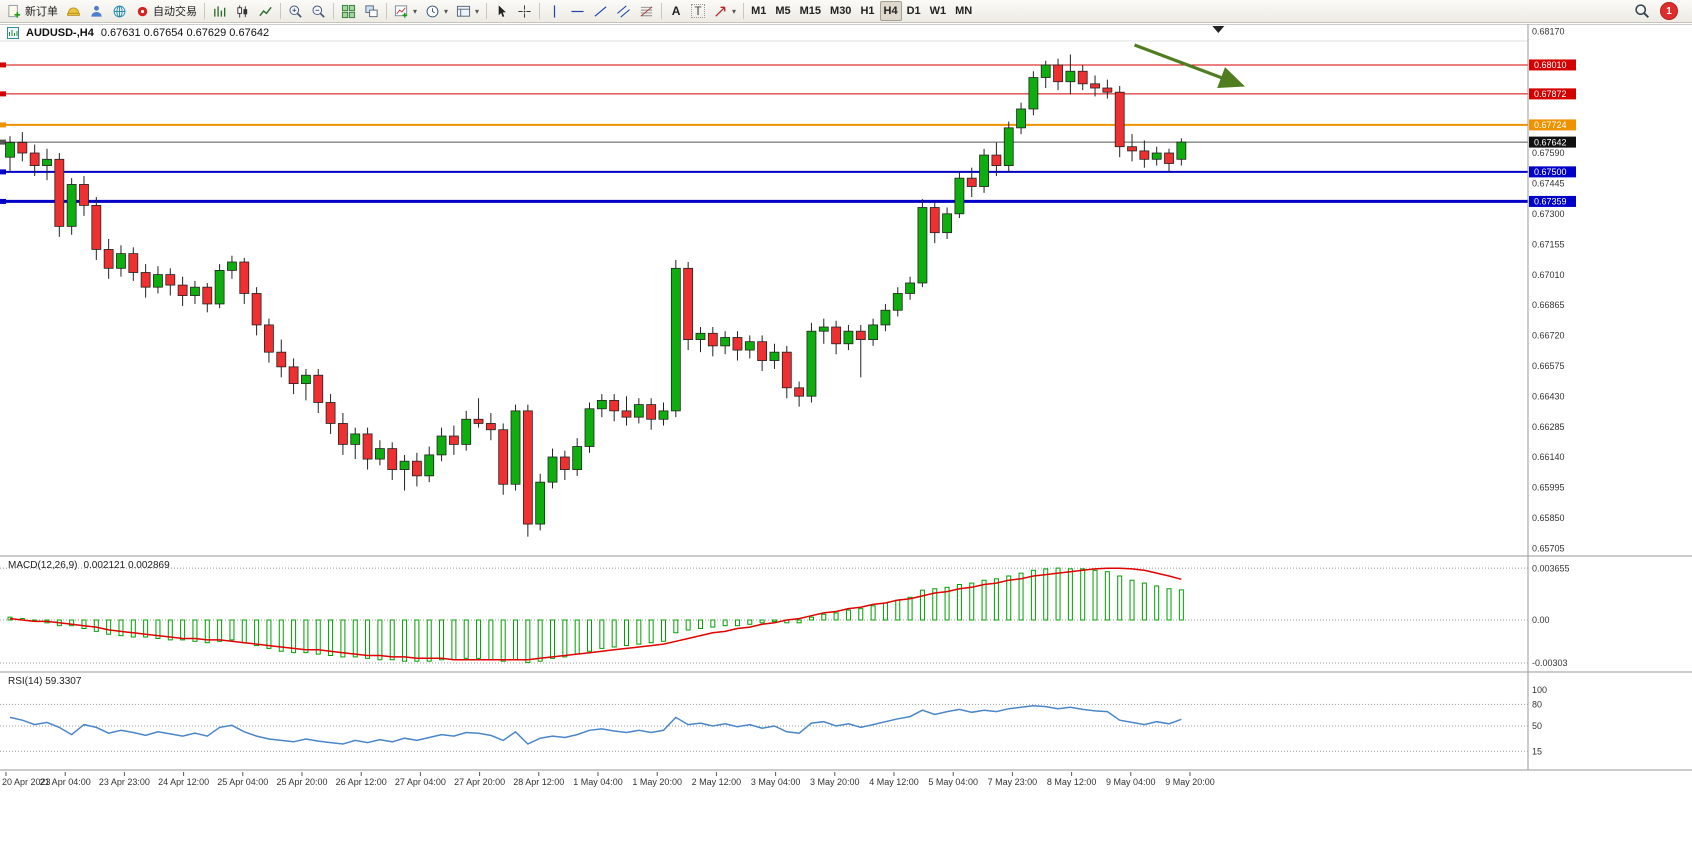  What do you see at coordinates (1131, 782) in the screenshot?
I see `time-axis-label: 9 May 04:00` at bounding box center [1131, 782].